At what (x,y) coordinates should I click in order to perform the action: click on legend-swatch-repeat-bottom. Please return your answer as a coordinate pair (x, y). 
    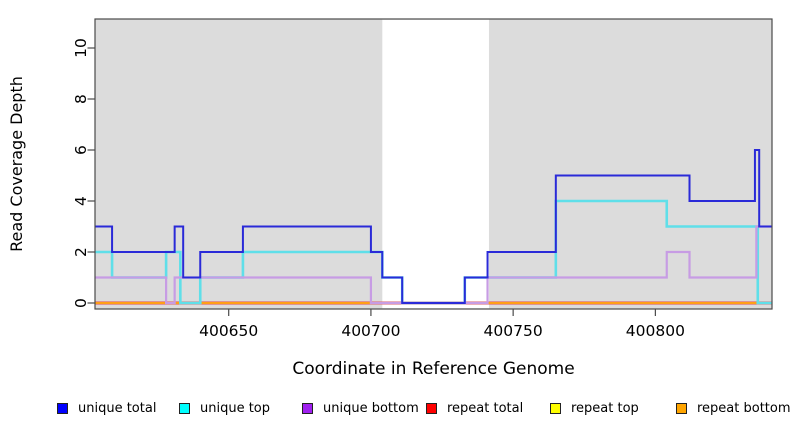
    Looking at the image, I should click on (681, 408).